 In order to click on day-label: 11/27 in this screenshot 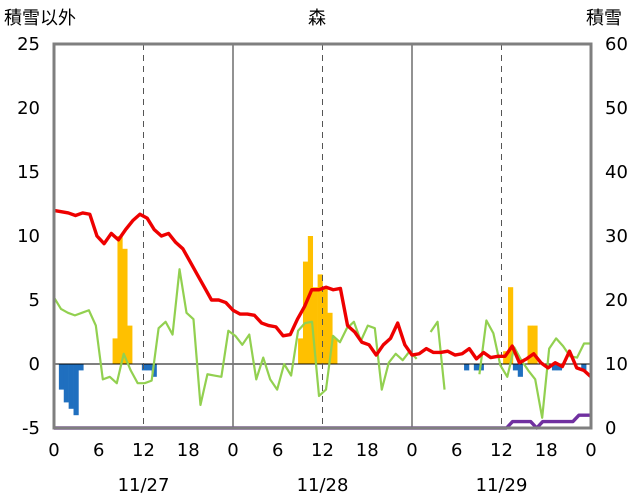, I will do `click(144, 485)`.